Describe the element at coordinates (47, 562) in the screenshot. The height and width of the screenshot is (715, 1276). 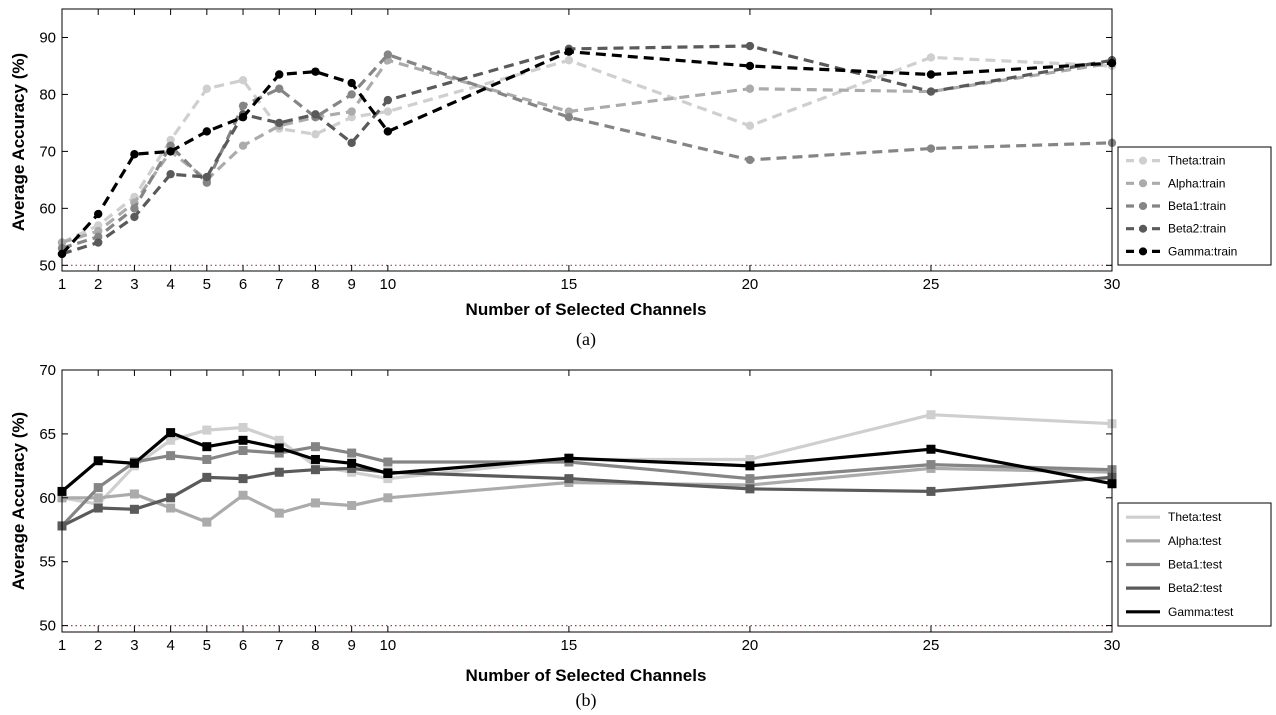
I see `panel-b-y-tick-label: 55` at that location.